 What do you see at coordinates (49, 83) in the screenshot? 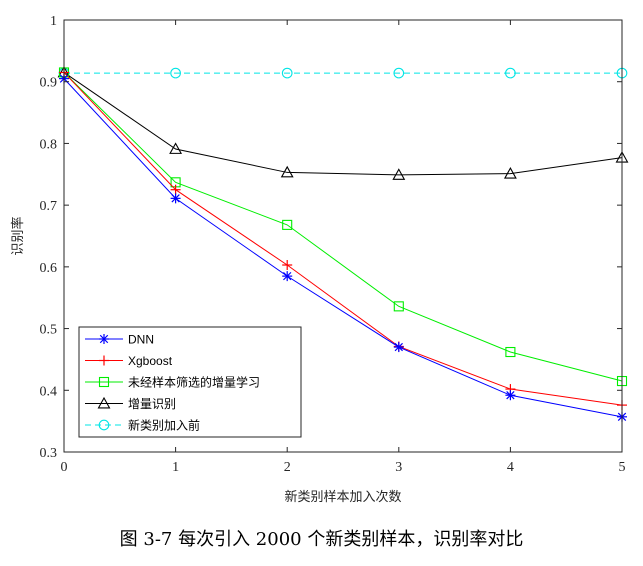
I see `y-tick-label: 0.9` at bounding box center [49, 83].